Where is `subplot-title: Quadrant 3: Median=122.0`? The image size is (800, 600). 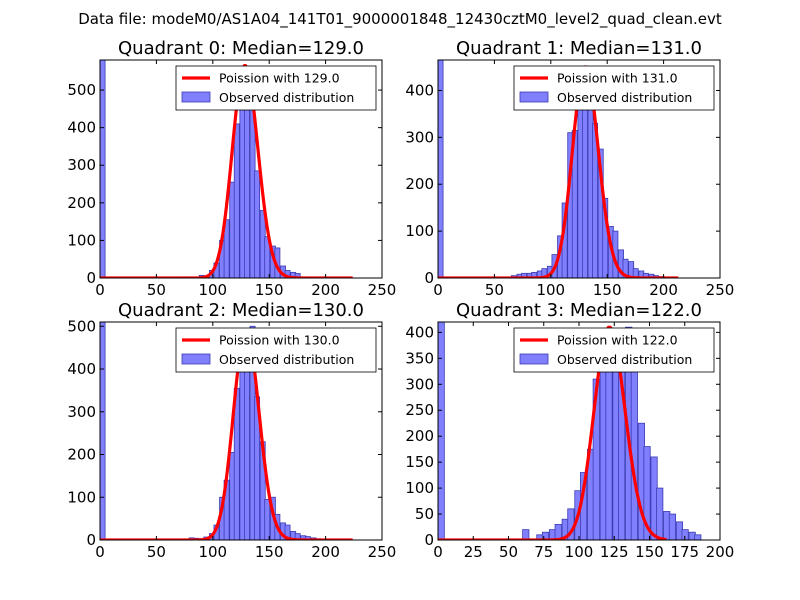 subplot-title: Quadrant 3: Median=122.0 is located at coordinates (579, 310).